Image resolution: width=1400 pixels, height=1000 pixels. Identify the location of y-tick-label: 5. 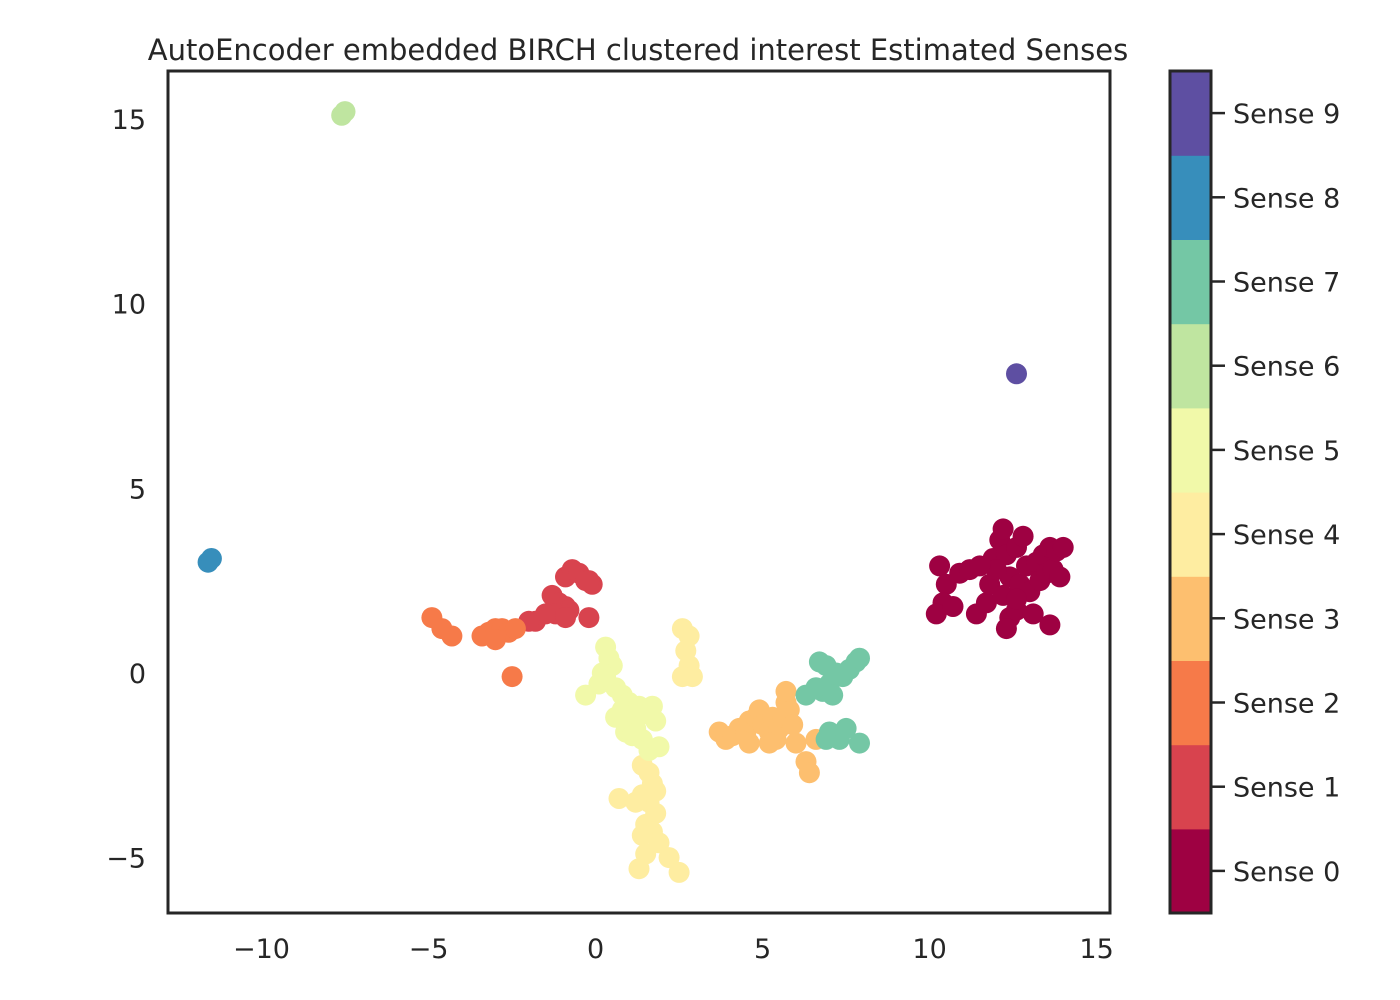
(137, 489).